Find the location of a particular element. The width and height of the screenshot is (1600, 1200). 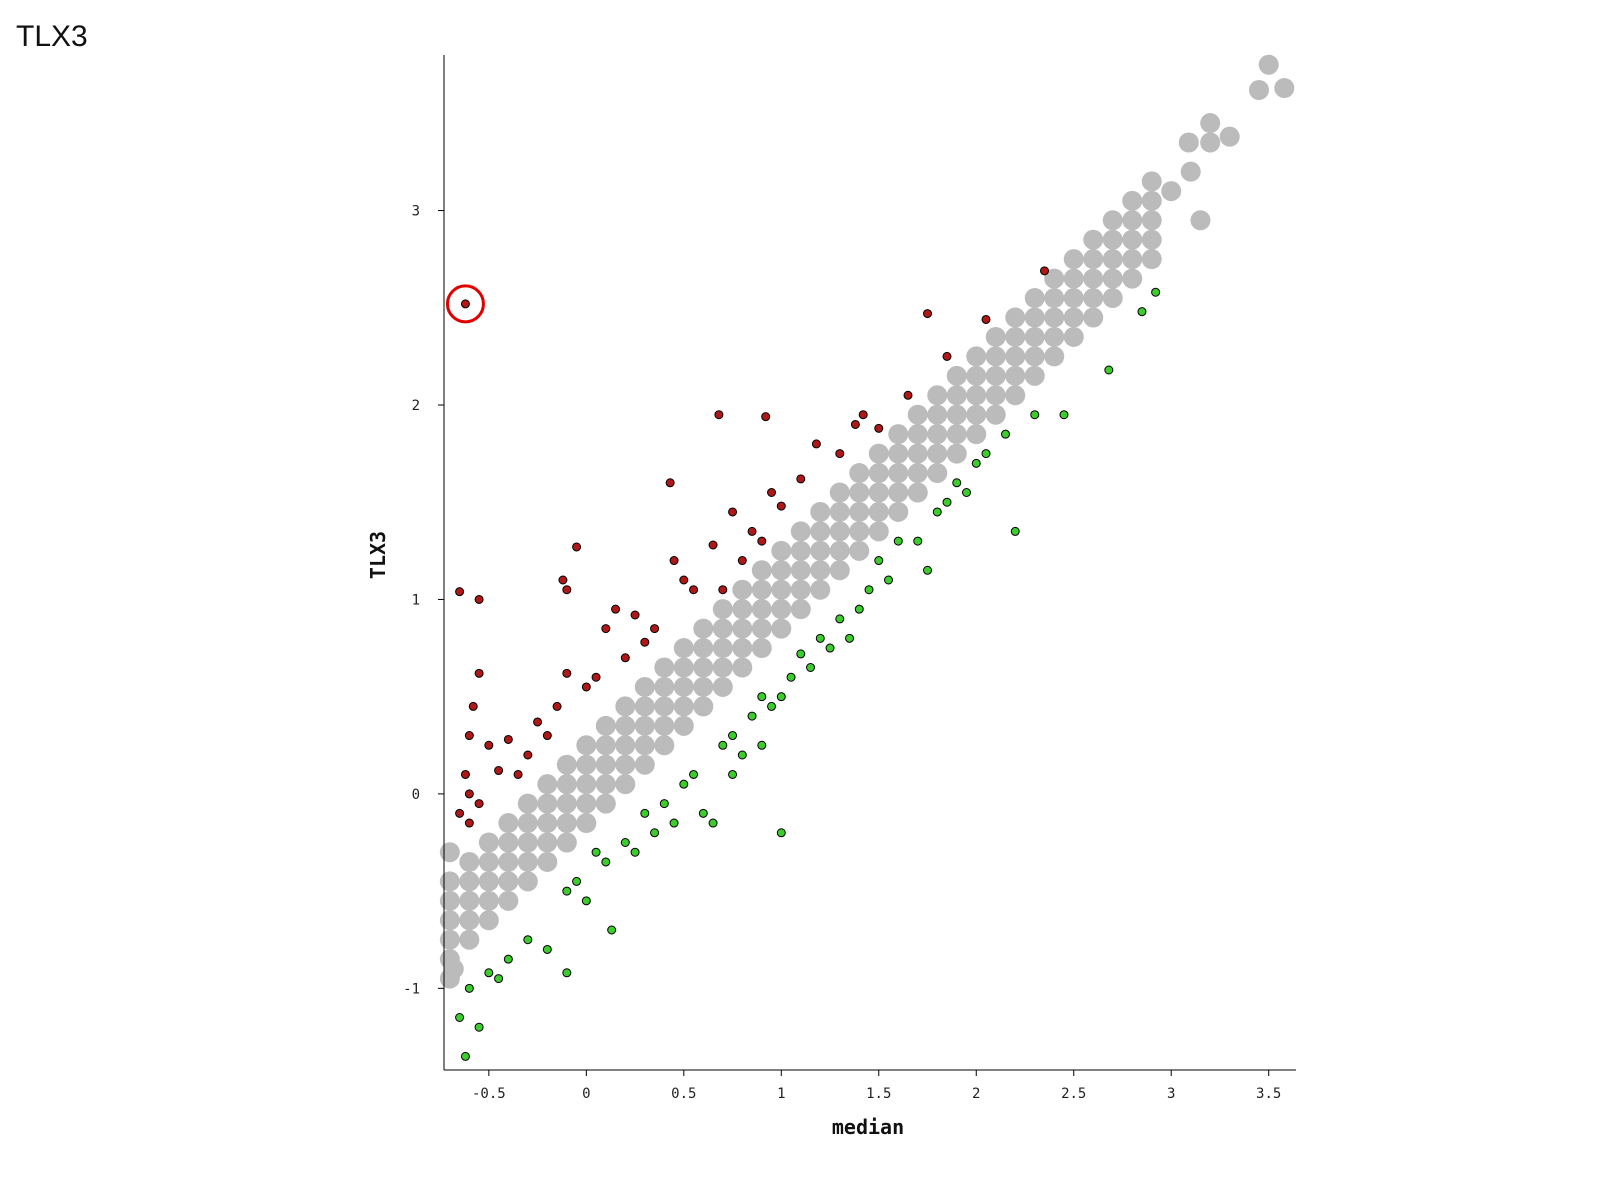

y-tick-label: 3 is located at coordinates (416, 212).